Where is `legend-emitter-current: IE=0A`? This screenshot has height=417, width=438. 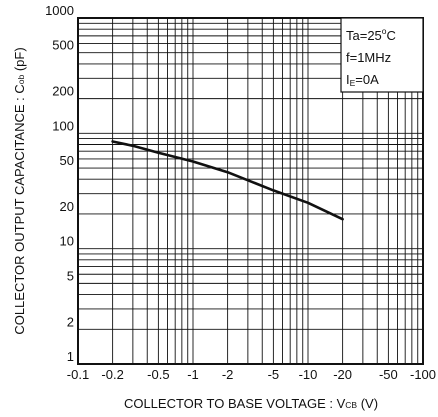 legend-emitter-current: IE=0A is located at coordinates (362, 80).